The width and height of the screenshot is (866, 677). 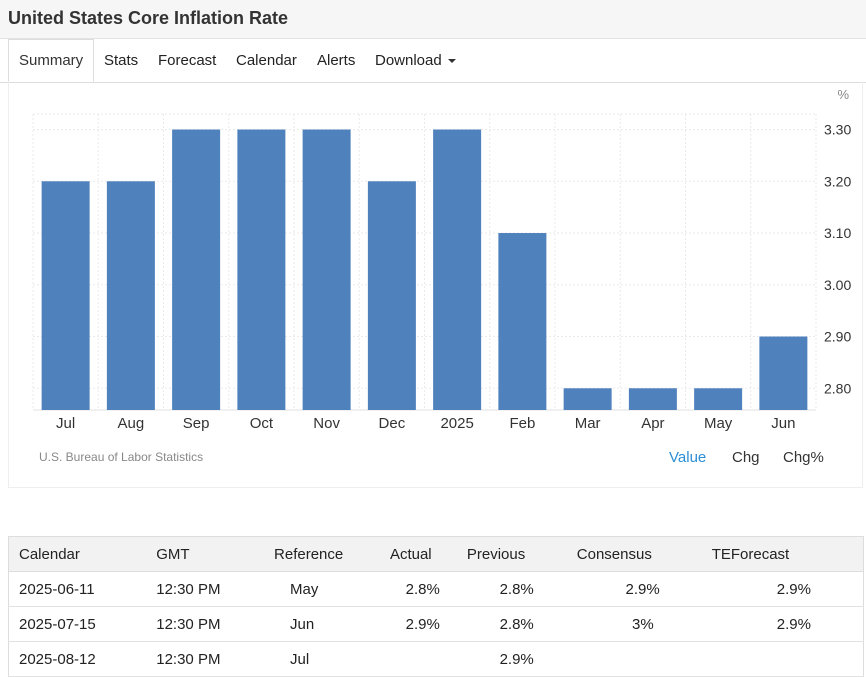 What do you see at coordinates (131, 423) in the screenshot?
I see `x-tick-label: Aug` at bounding box center [131, 423].